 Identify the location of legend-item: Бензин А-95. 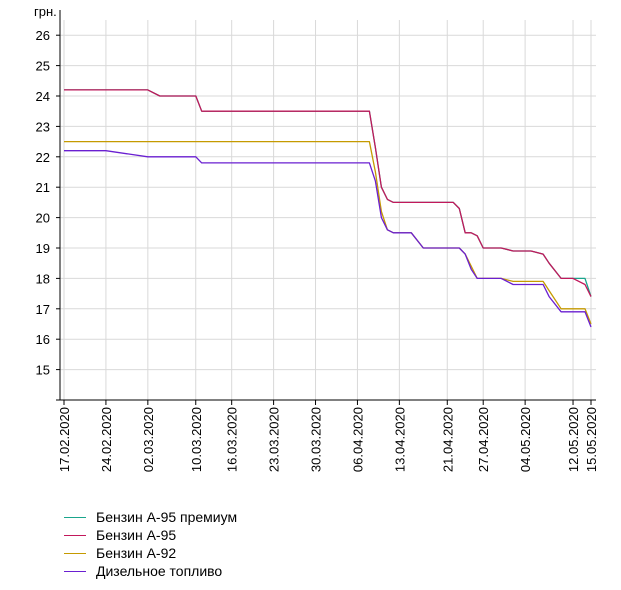
(150, 535).